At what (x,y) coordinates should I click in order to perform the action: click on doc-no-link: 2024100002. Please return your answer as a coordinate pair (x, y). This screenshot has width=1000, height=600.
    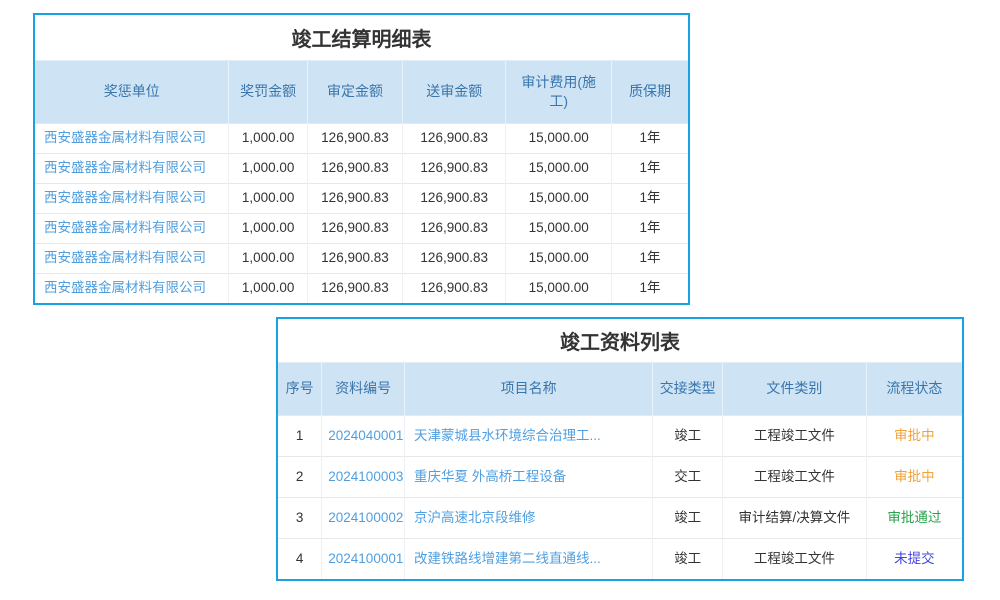
    Looking at the image, I should click on (366, 517).